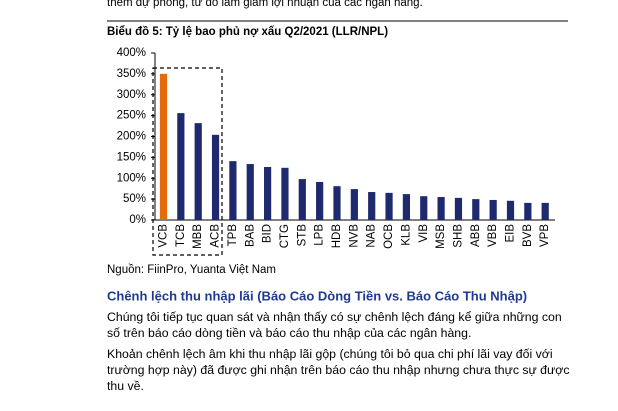 The image size is (618, 411). What do you see at coordinates (406, 235) in the screenshot?
I see `x-tick-label: KLB` at bounding box center [406, 235].